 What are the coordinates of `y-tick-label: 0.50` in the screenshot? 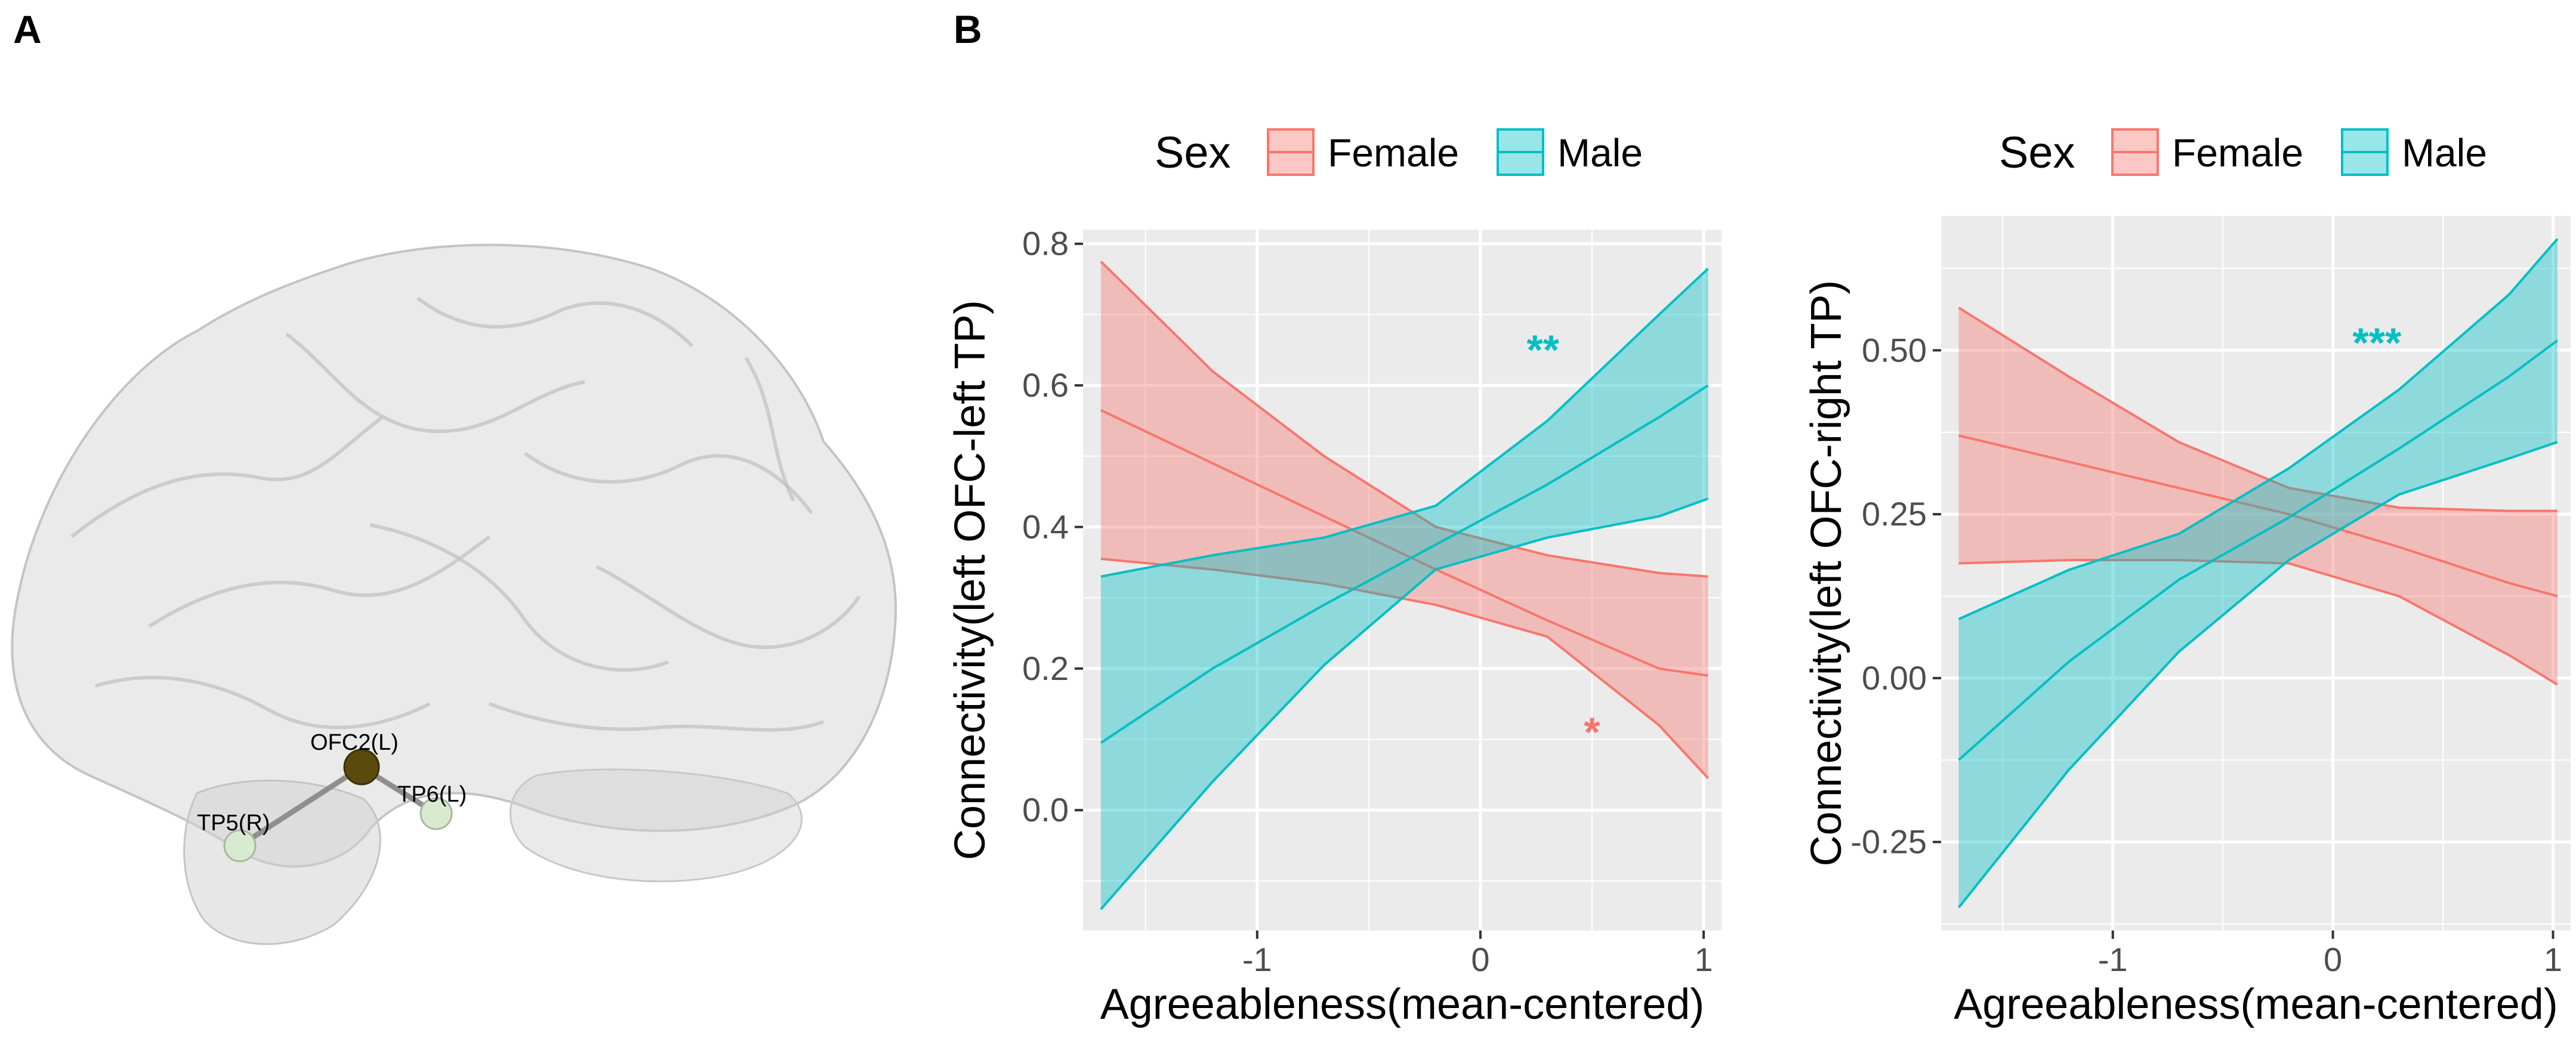 It's located at (1895, 350).